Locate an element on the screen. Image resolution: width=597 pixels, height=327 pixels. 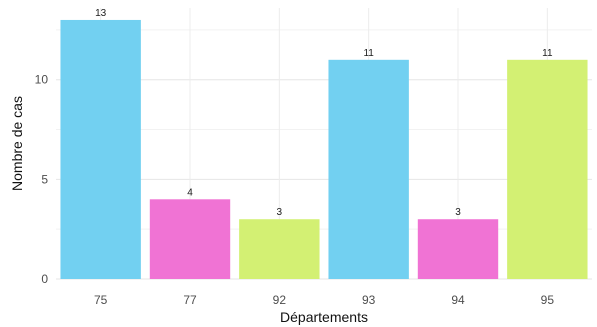
x-tick-label: 95 is located at coordinates (548, 300).